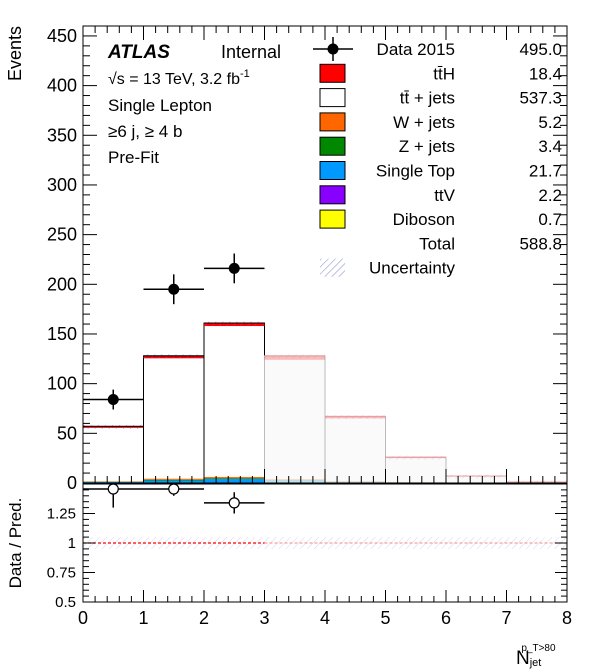  I want to click on y-tick-label: 350, so click(62, 135).